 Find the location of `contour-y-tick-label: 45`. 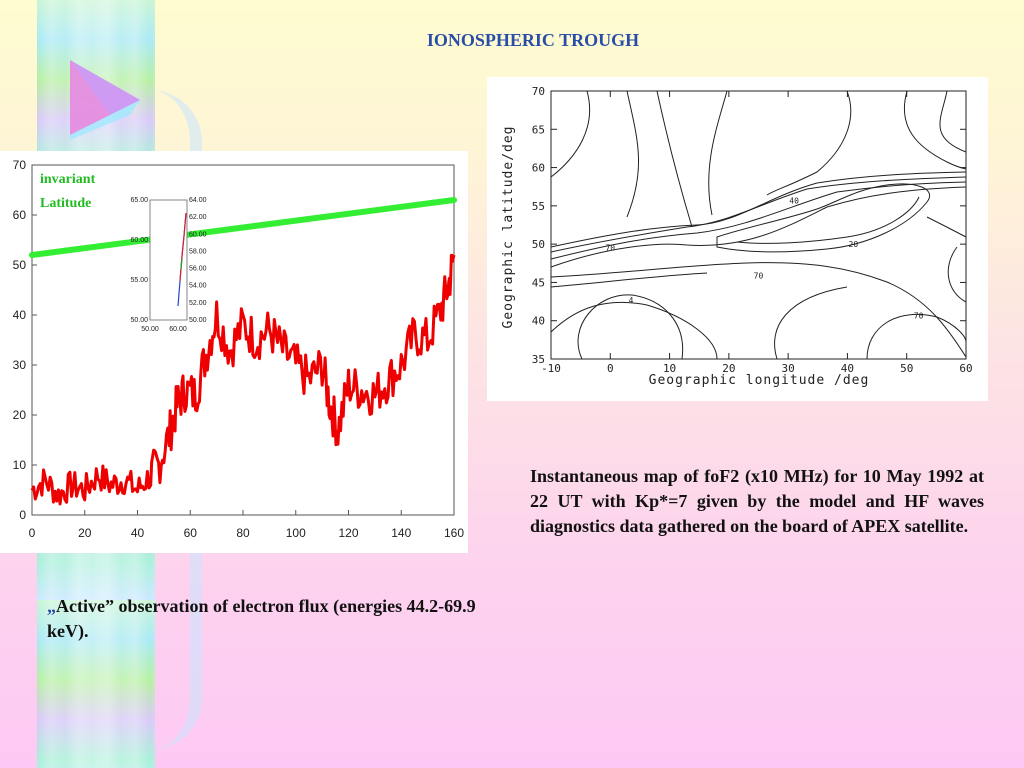

contour-y-tick-label: 45 is located at coordinates (538, 282).